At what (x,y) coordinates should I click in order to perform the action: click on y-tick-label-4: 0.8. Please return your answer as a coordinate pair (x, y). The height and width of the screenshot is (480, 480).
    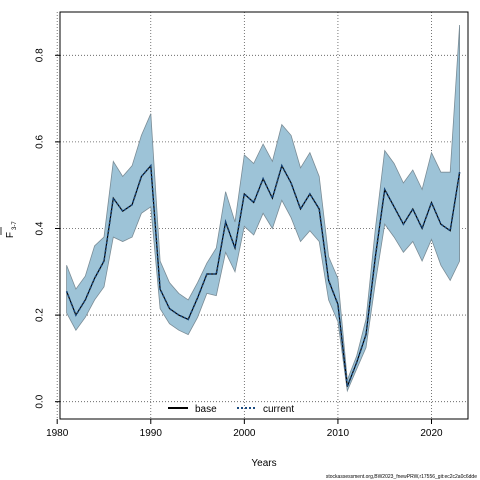
    Looking at the image, I should click on (40, 55).